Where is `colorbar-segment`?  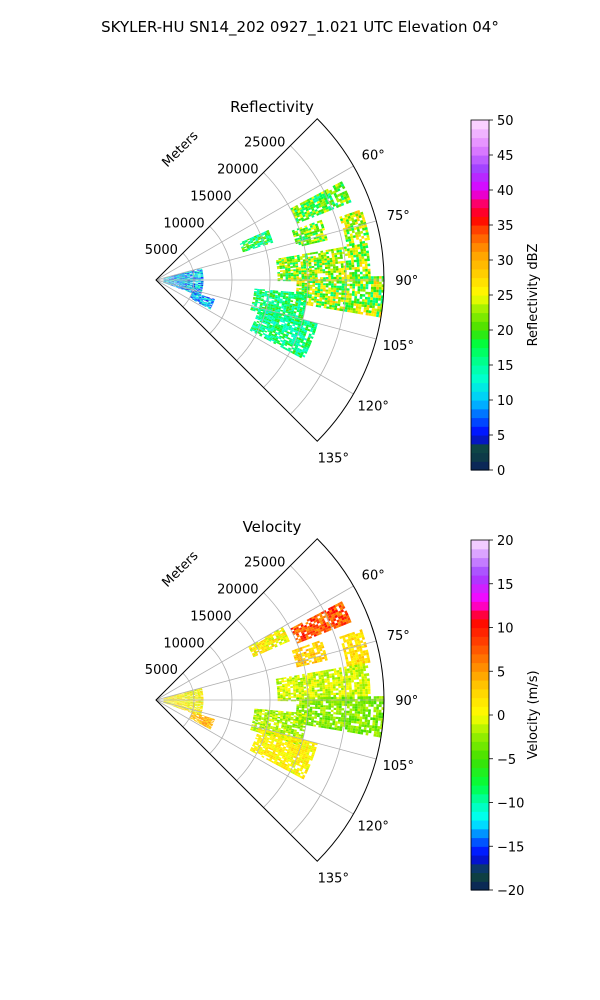
colorbar-segment is located at coordinates (480, 440).